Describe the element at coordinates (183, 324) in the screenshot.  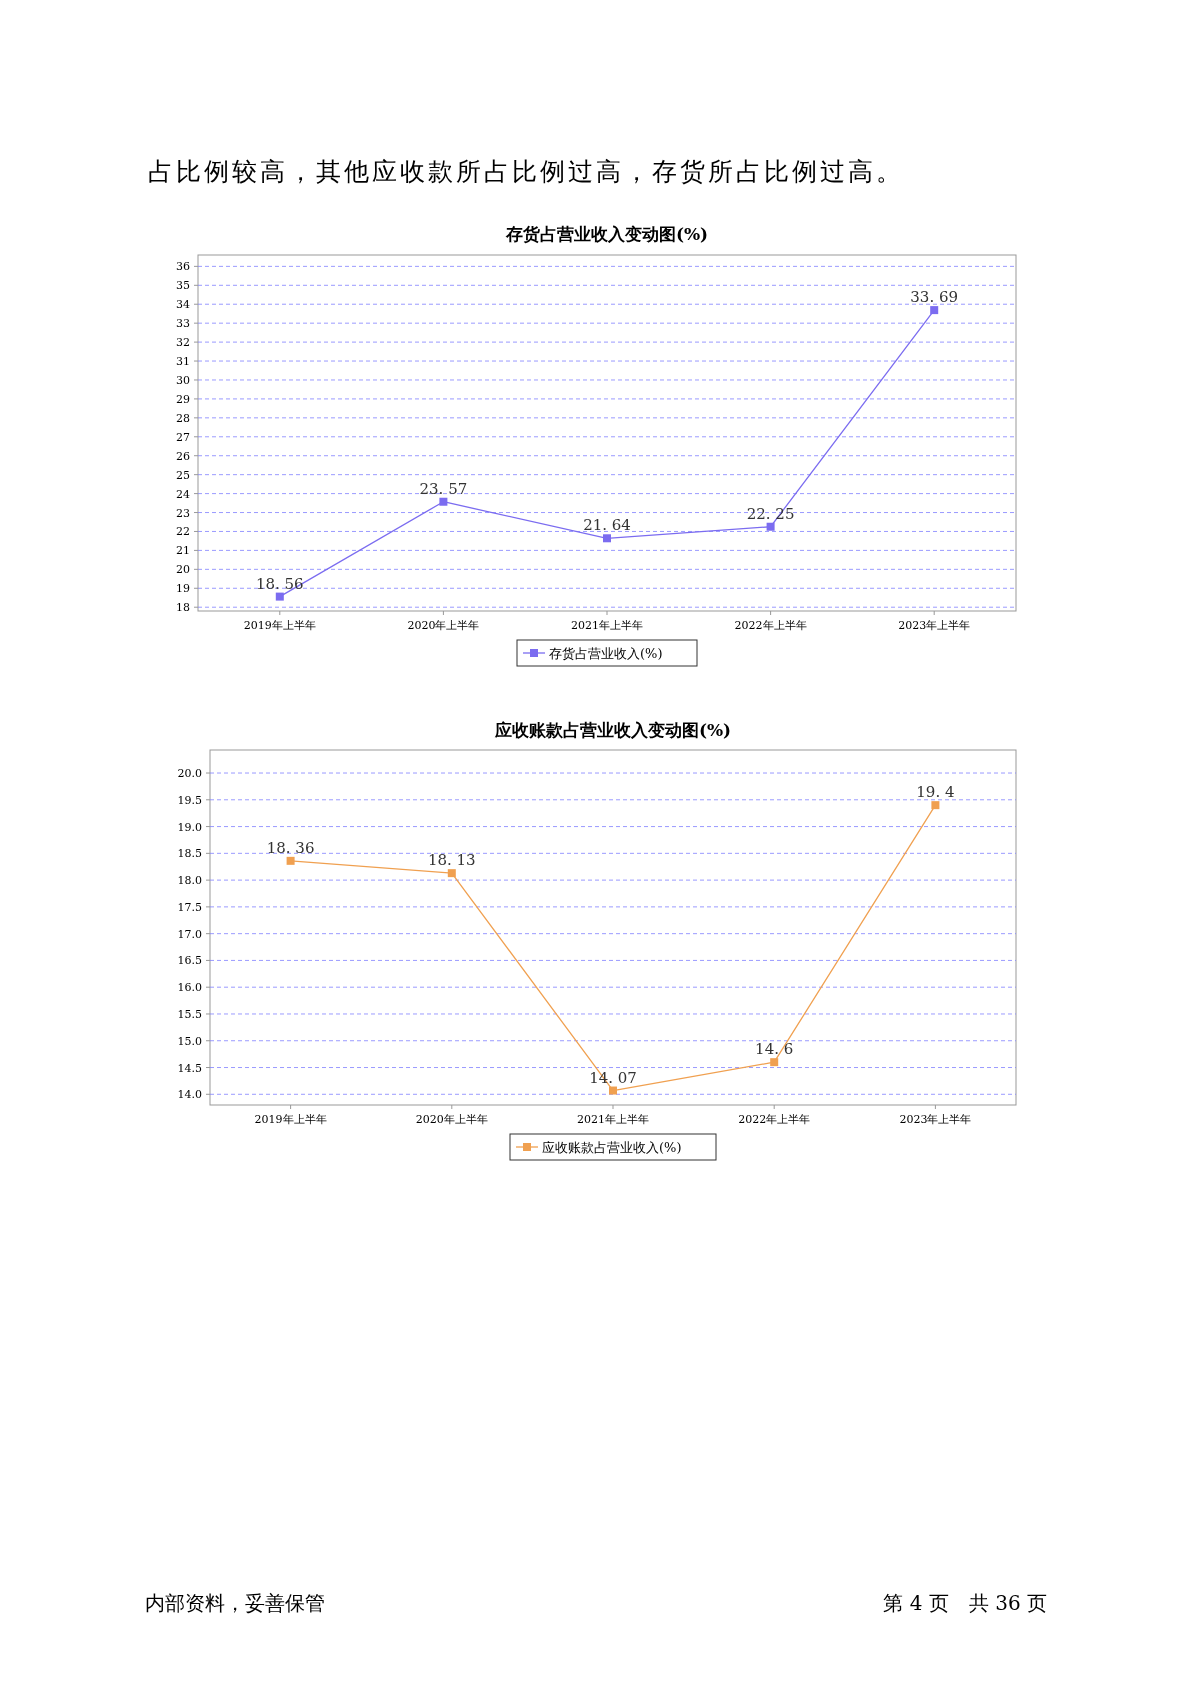
I see `y-tick-label: 33` at that location.